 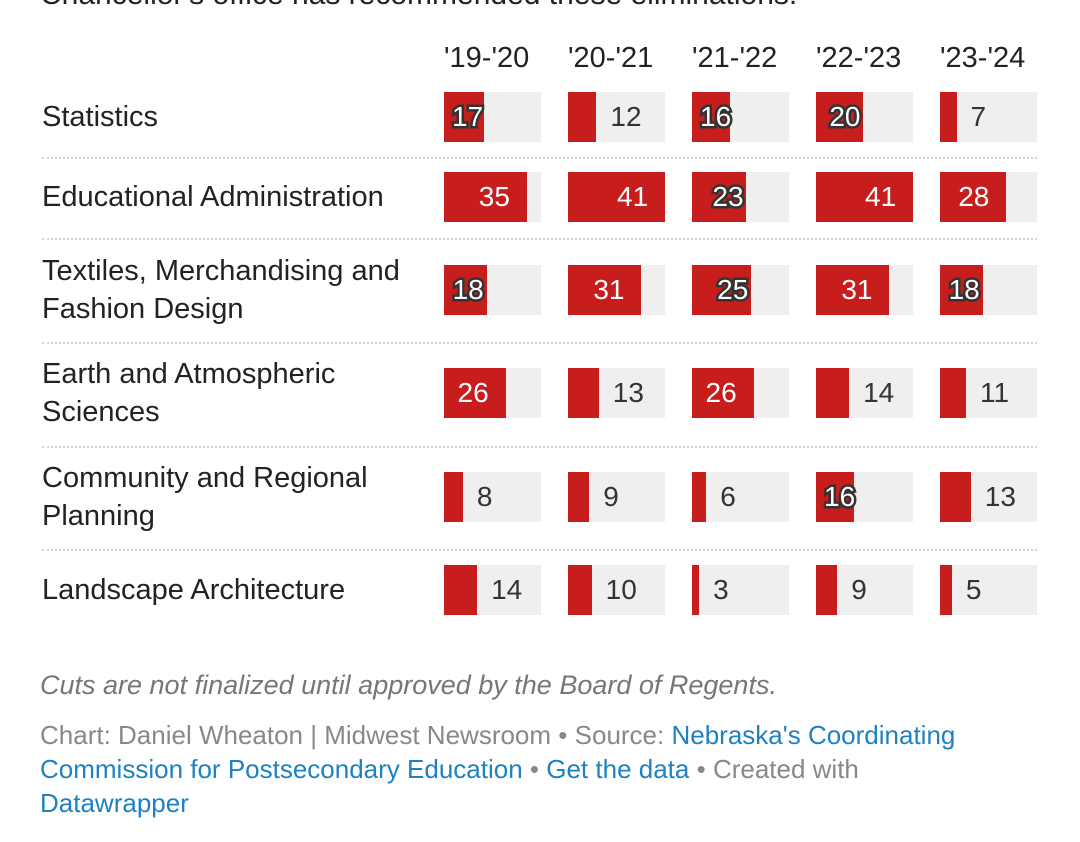 I want to click on value-label: 10, so click(x=621, y=589).